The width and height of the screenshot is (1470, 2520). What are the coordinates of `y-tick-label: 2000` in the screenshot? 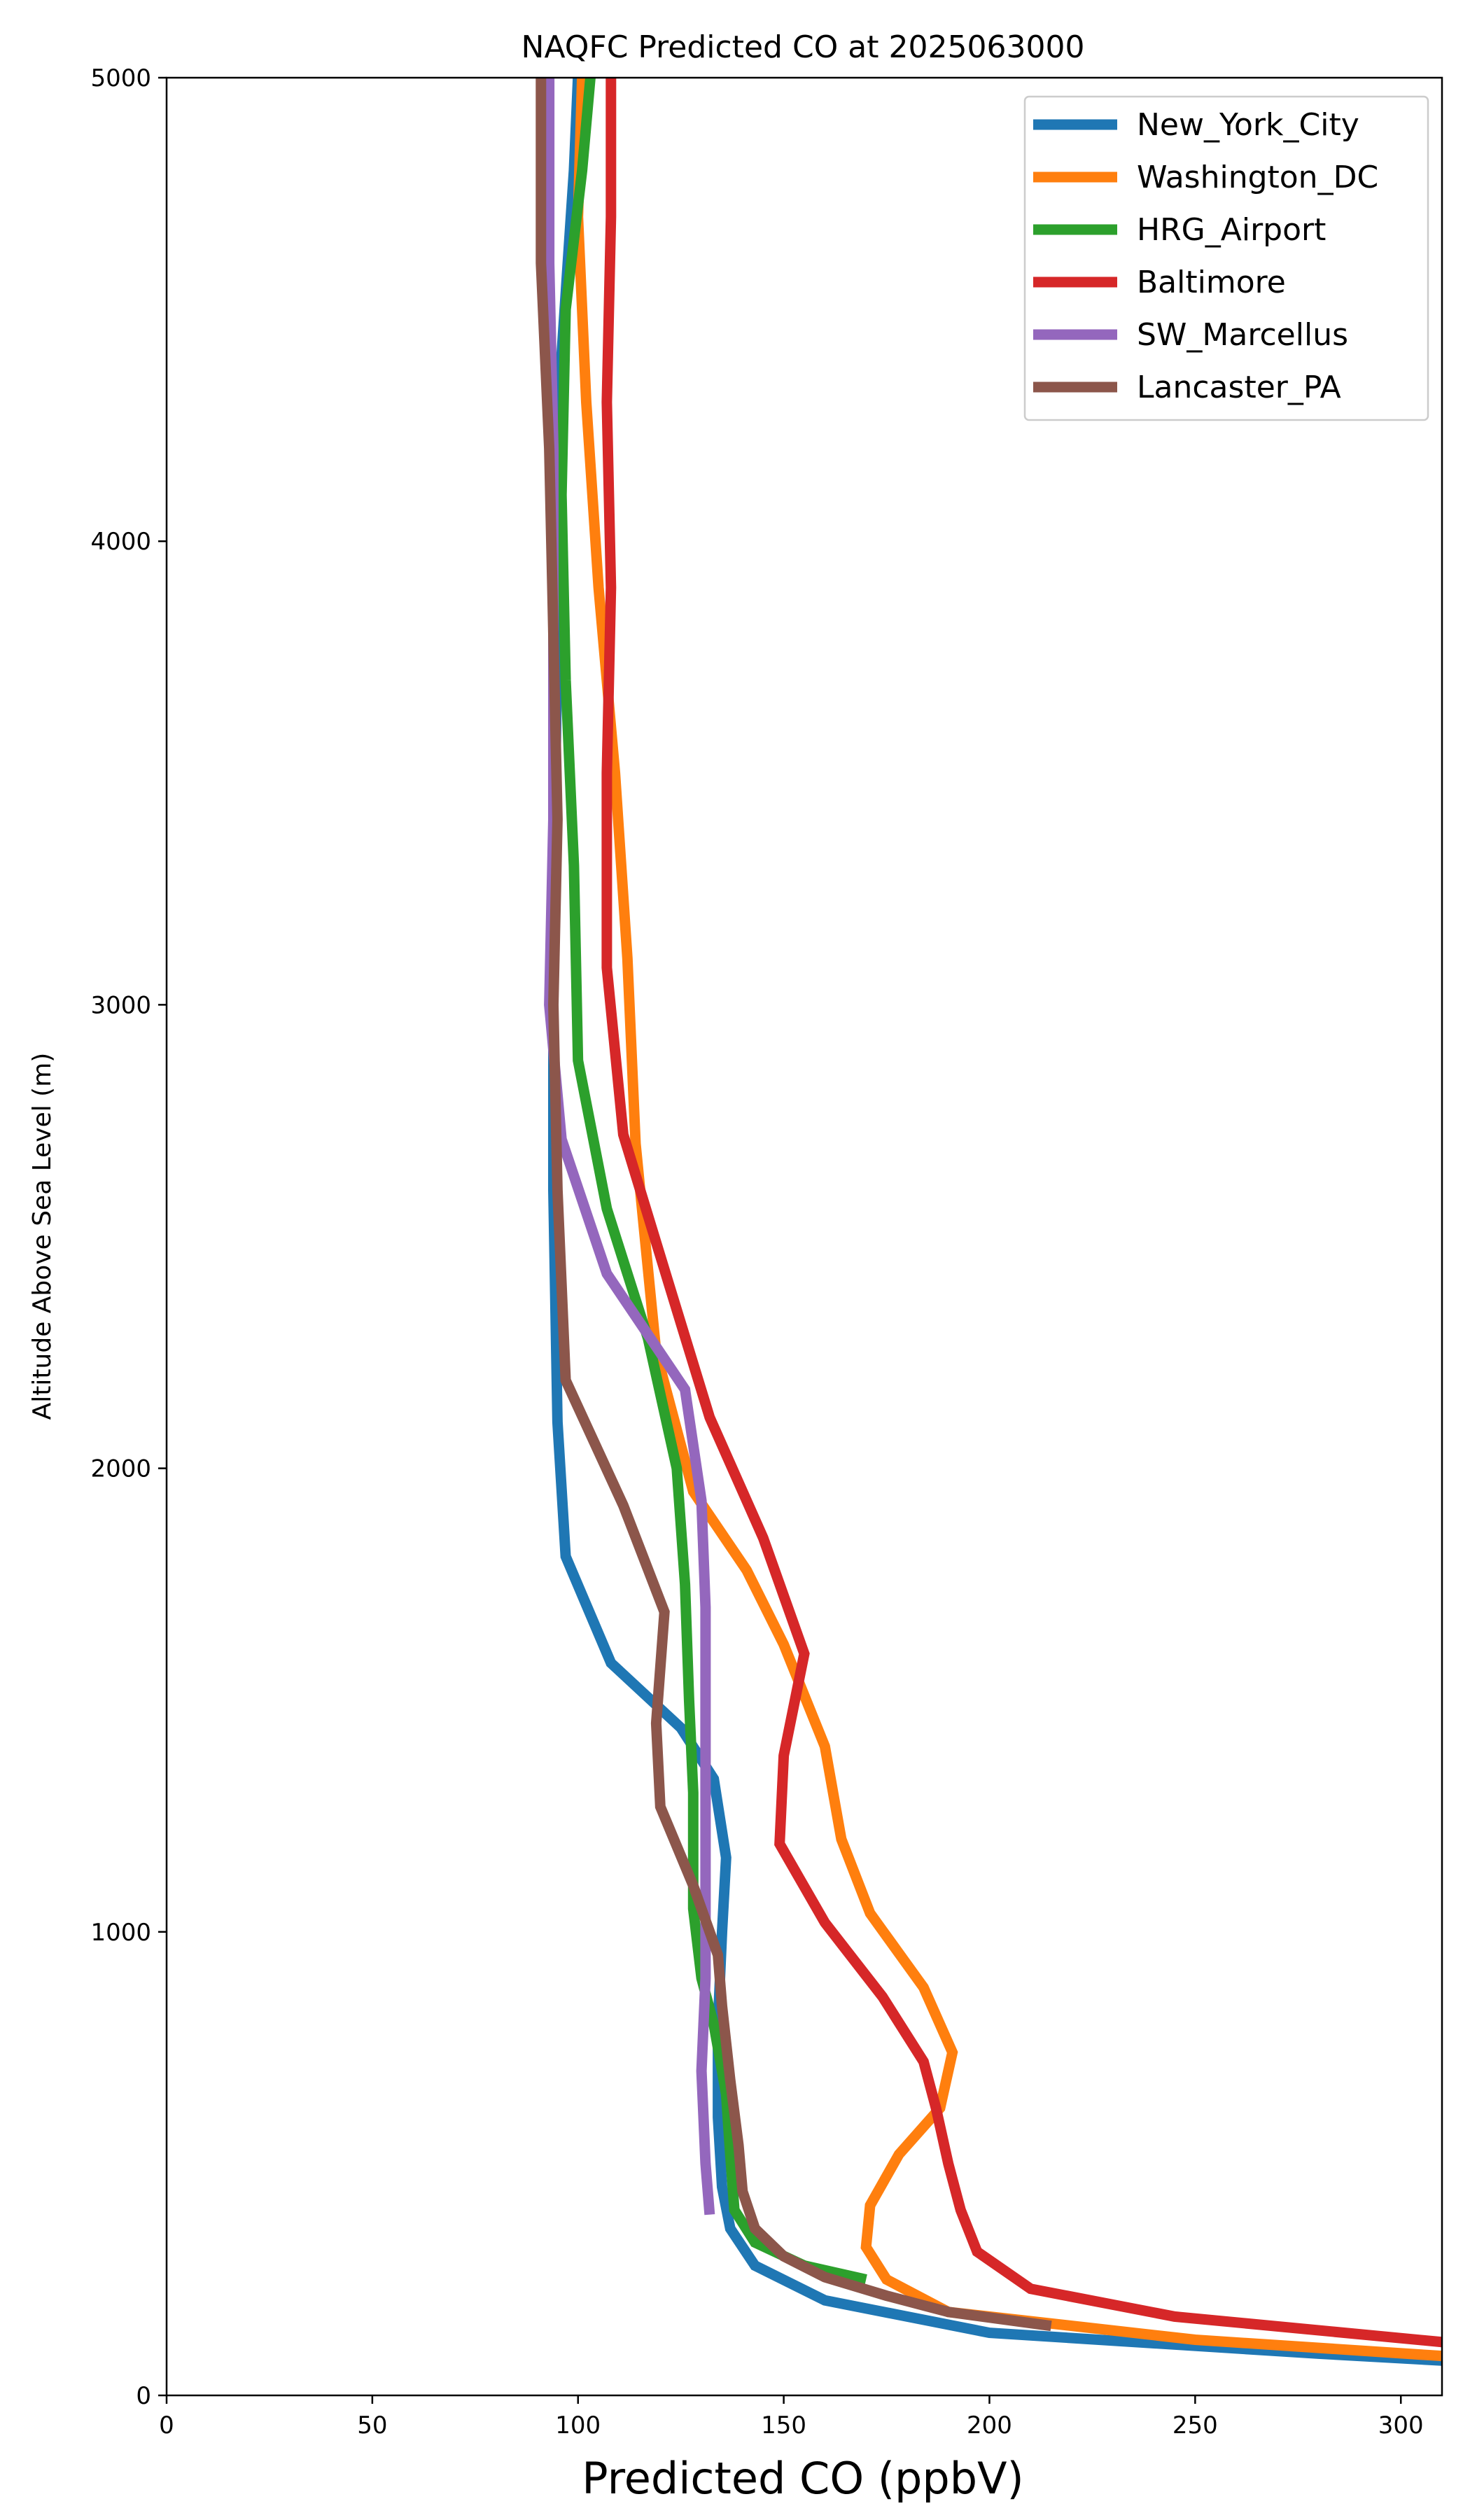 It's located at (120, 1469).